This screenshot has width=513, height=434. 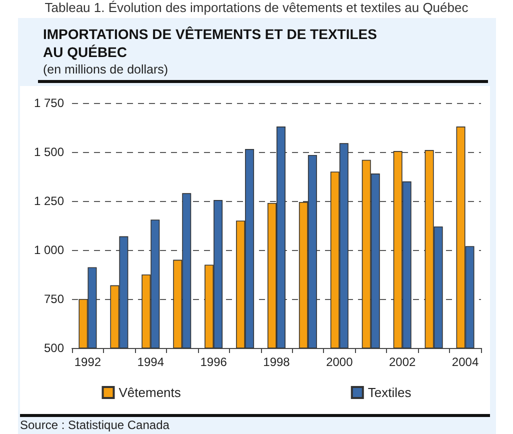 I want to click on chart-title: IMPORTATIONS DE VÊTEMENTS ET DE TEXTILES AU QUÉBEC, so click(x=210, y=43).